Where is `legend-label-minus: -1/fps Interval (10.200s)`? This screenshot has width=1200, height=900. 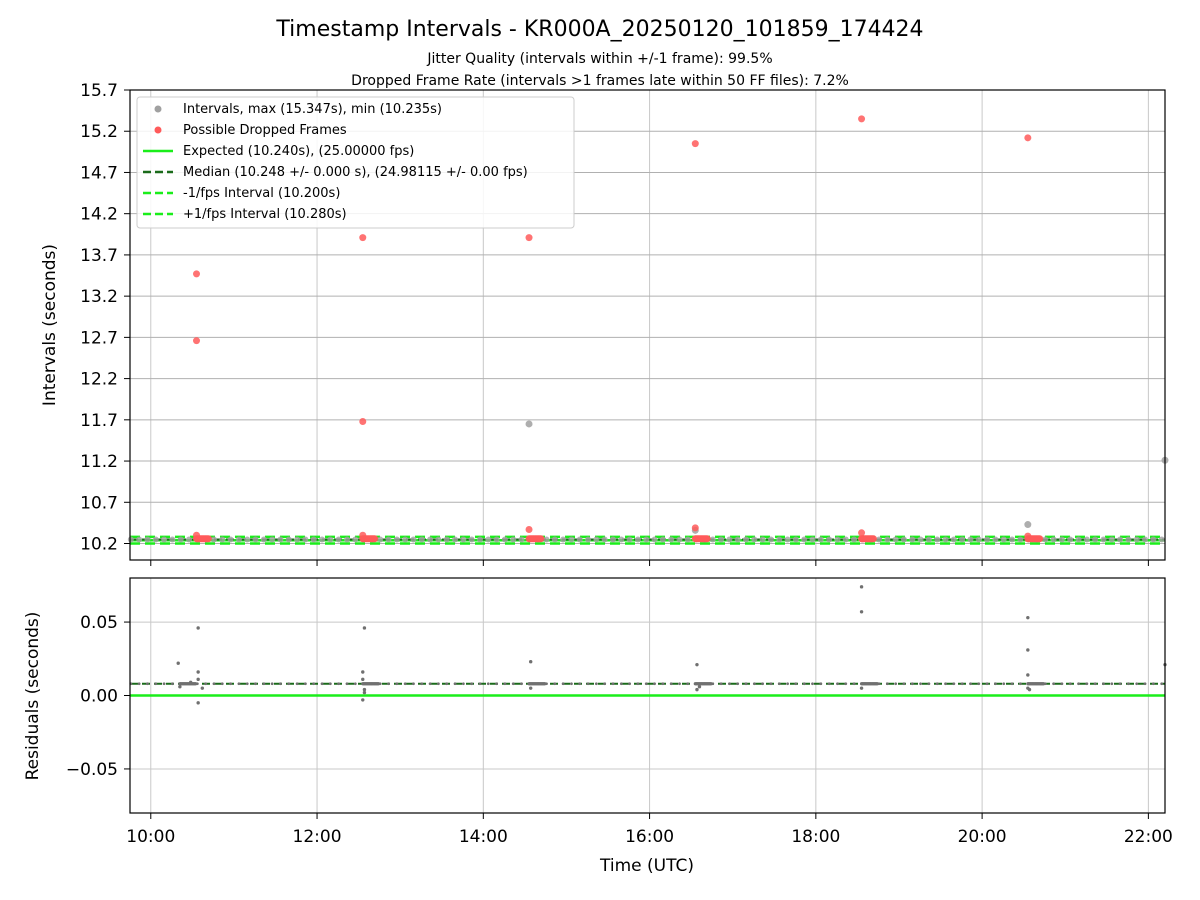 legend-label-minus: -1/fps Interval (10.200s) is located at coordinates (261, 193).